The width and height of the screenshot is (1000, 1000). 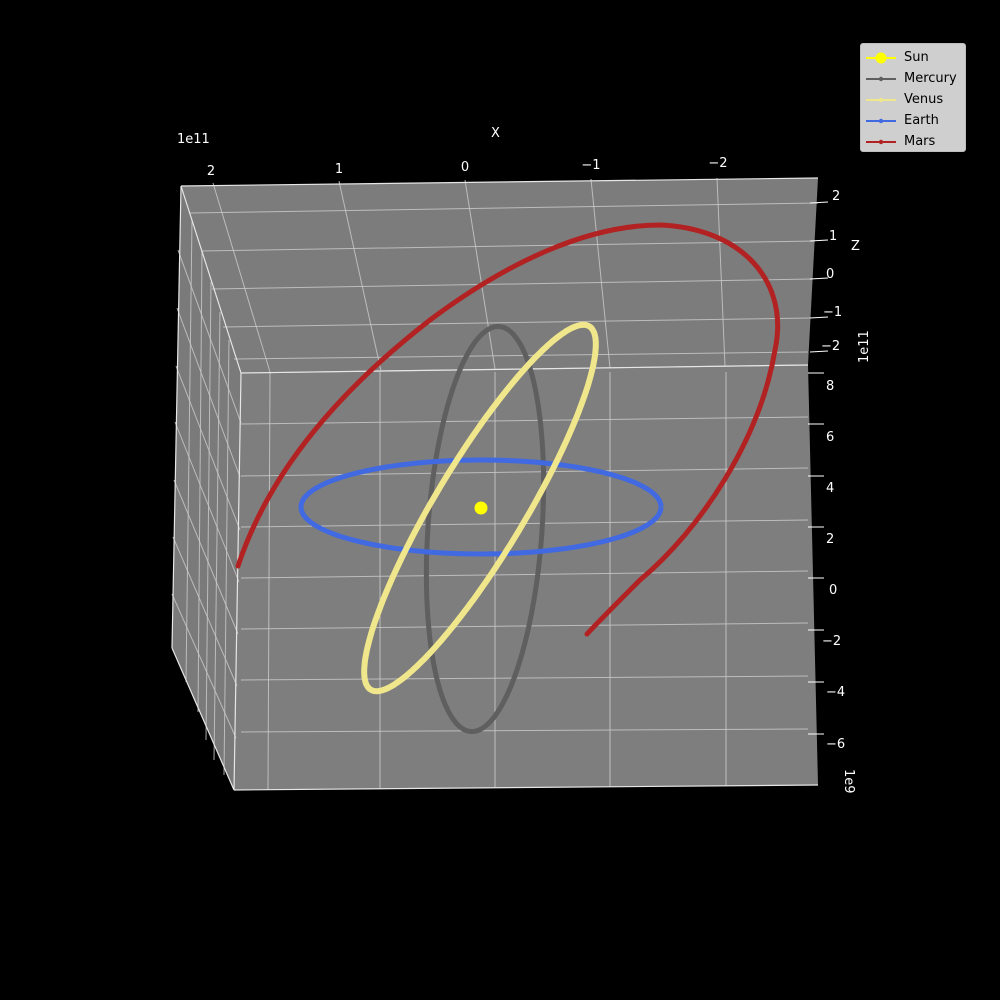 What do you see at coordinates (833, 590) in the screenshot?
I see `z-tick-label: 0` at bounding box center [833, 590].